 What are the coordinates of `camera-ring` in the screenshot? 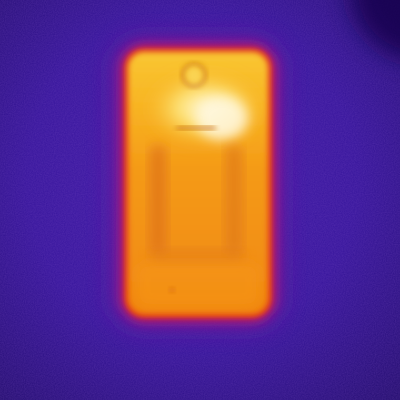 It's located at (194, 75).